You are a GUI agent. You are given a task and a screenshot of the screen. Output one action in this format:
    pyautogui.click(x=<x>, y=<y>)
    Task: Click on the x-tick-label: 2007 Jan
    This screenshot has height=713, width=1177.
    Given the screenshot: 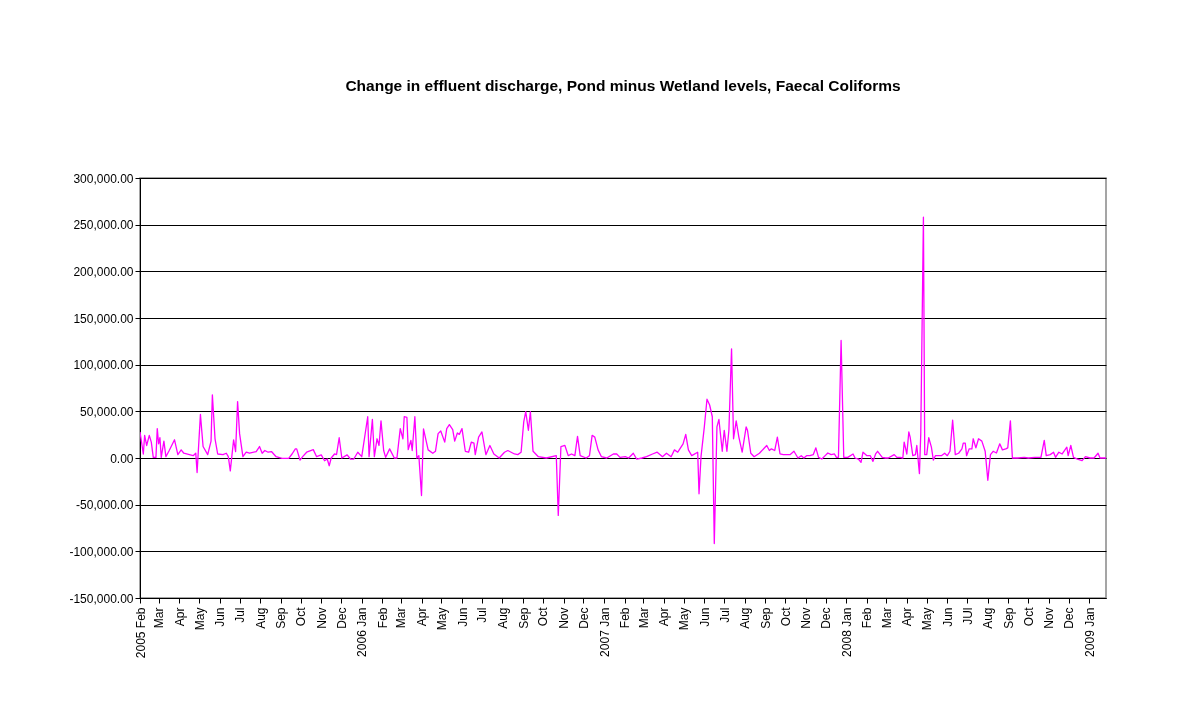 What is the action you would take?
    pyautogui.click(x=604, y=632)
    